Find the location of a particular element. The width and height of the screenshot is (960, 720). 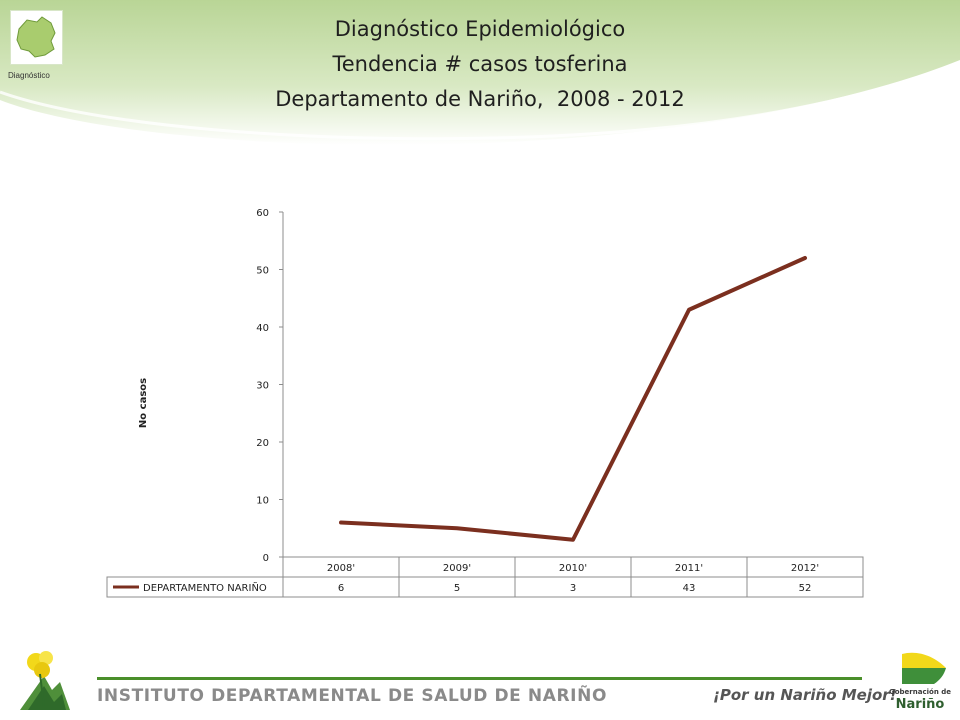

table-value: 52 is located at coordinates (805, 588).